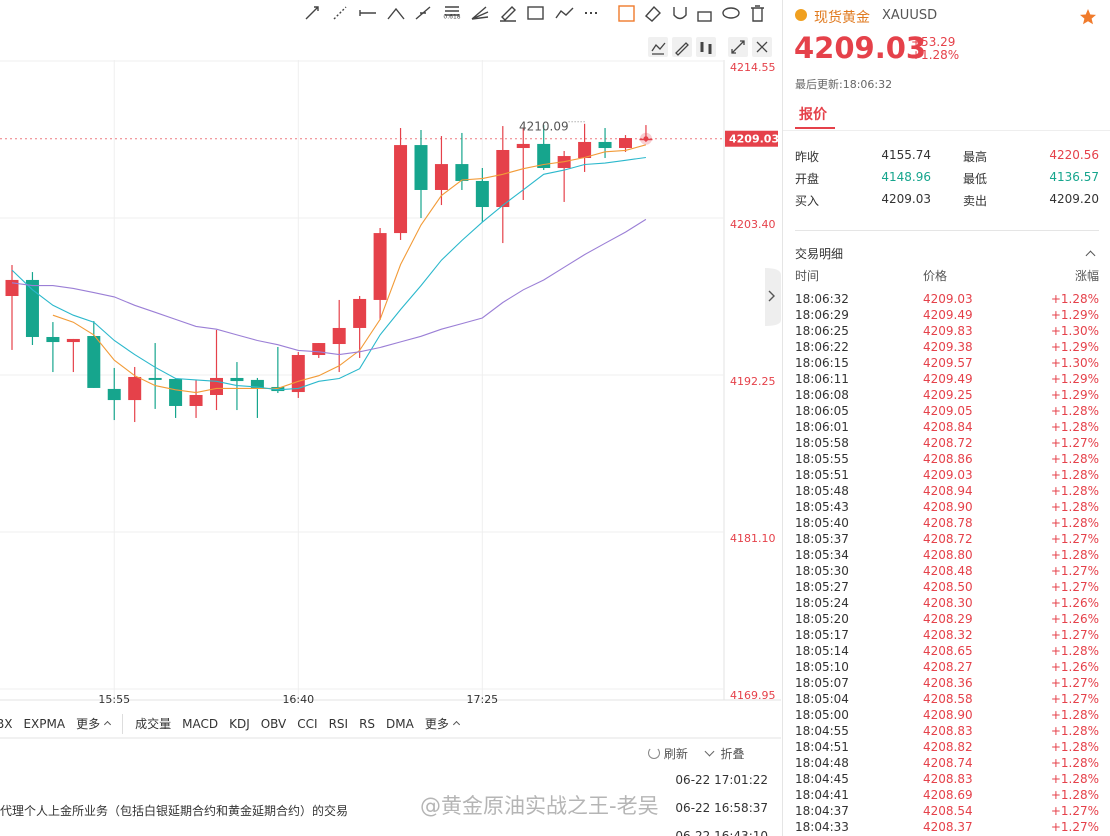  What do you see at coordinates (682, 49) in the screenshot?
I see `btn-pen` at bounding box center [682, 49].